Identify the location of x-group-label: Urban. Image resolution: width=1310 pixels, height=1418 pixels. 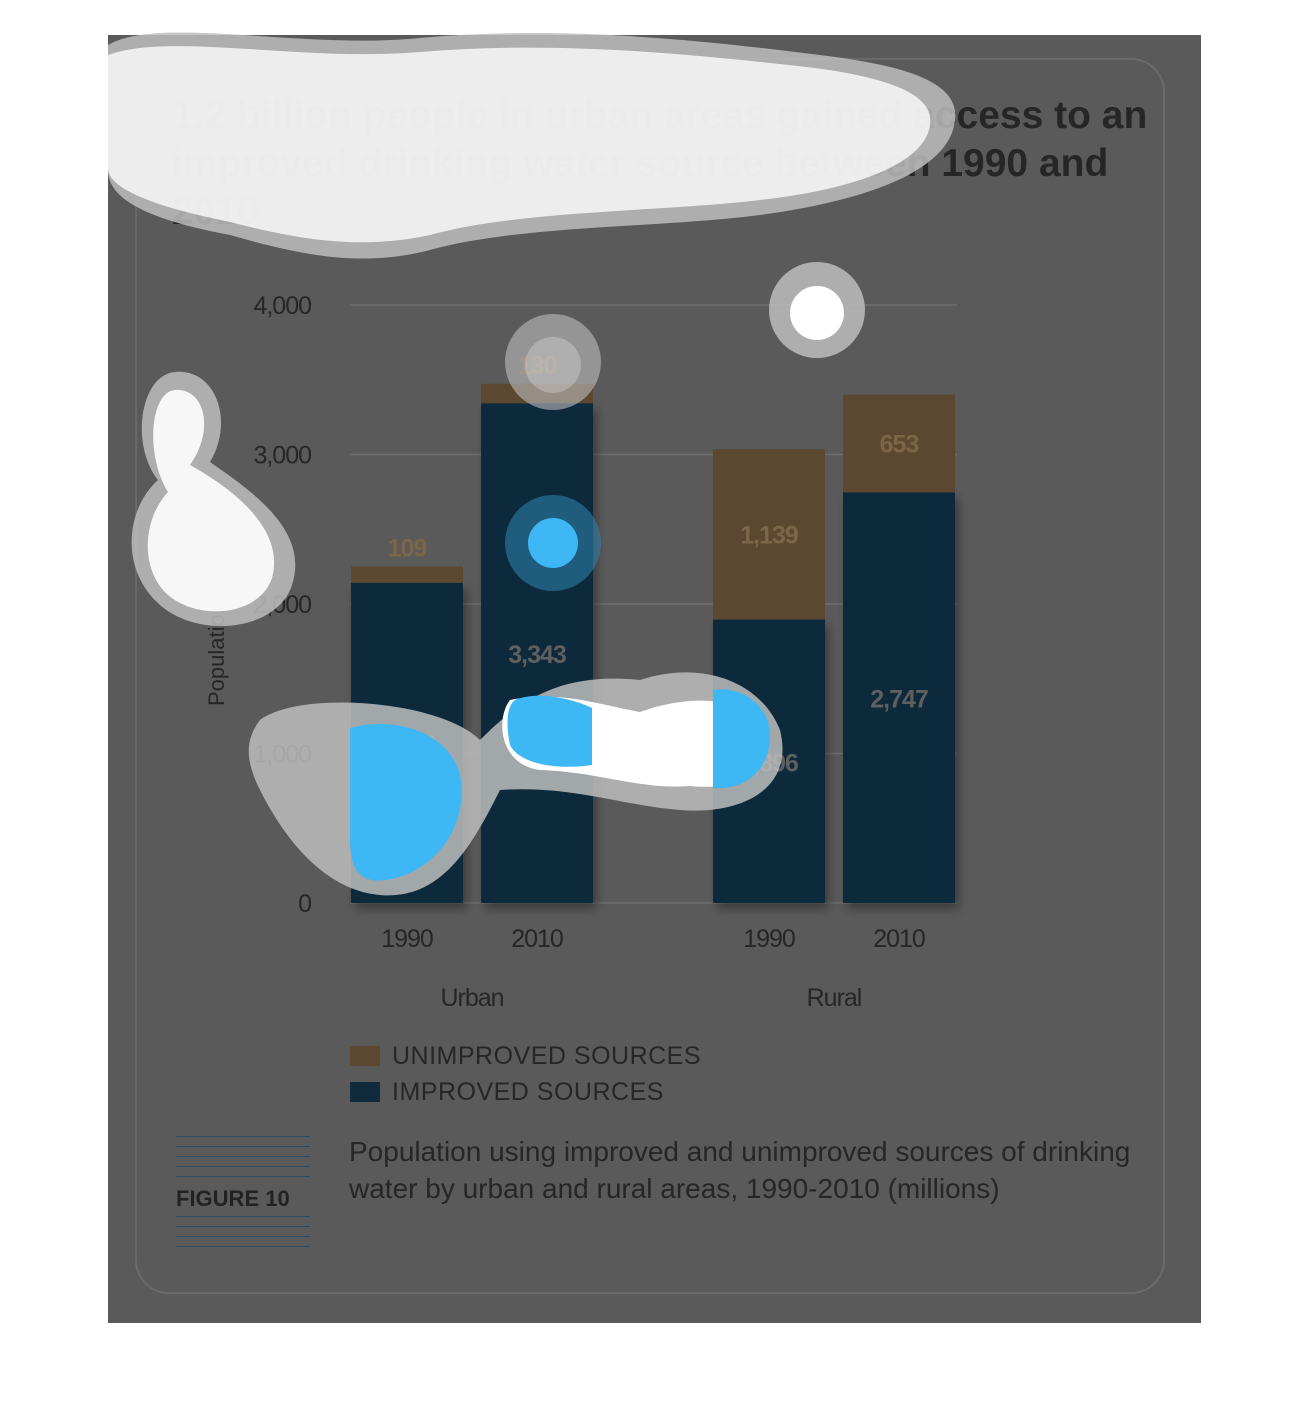
(471, 998).